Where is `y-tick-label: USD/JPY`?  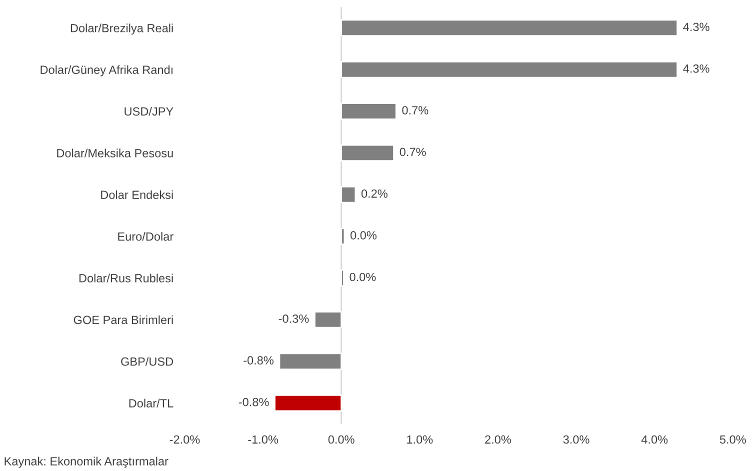 y-tick-label: USD/JPY is located at coordinates (149, 111).